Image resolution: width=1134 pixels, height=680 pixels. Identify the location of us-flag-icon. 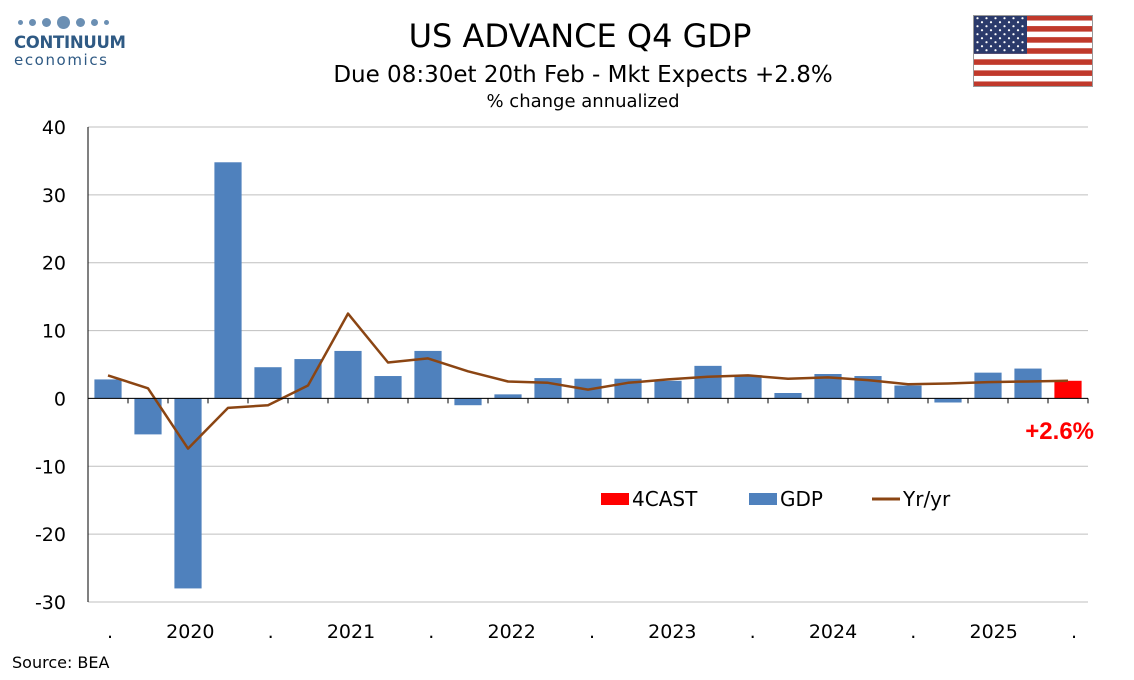
(1033, 51).